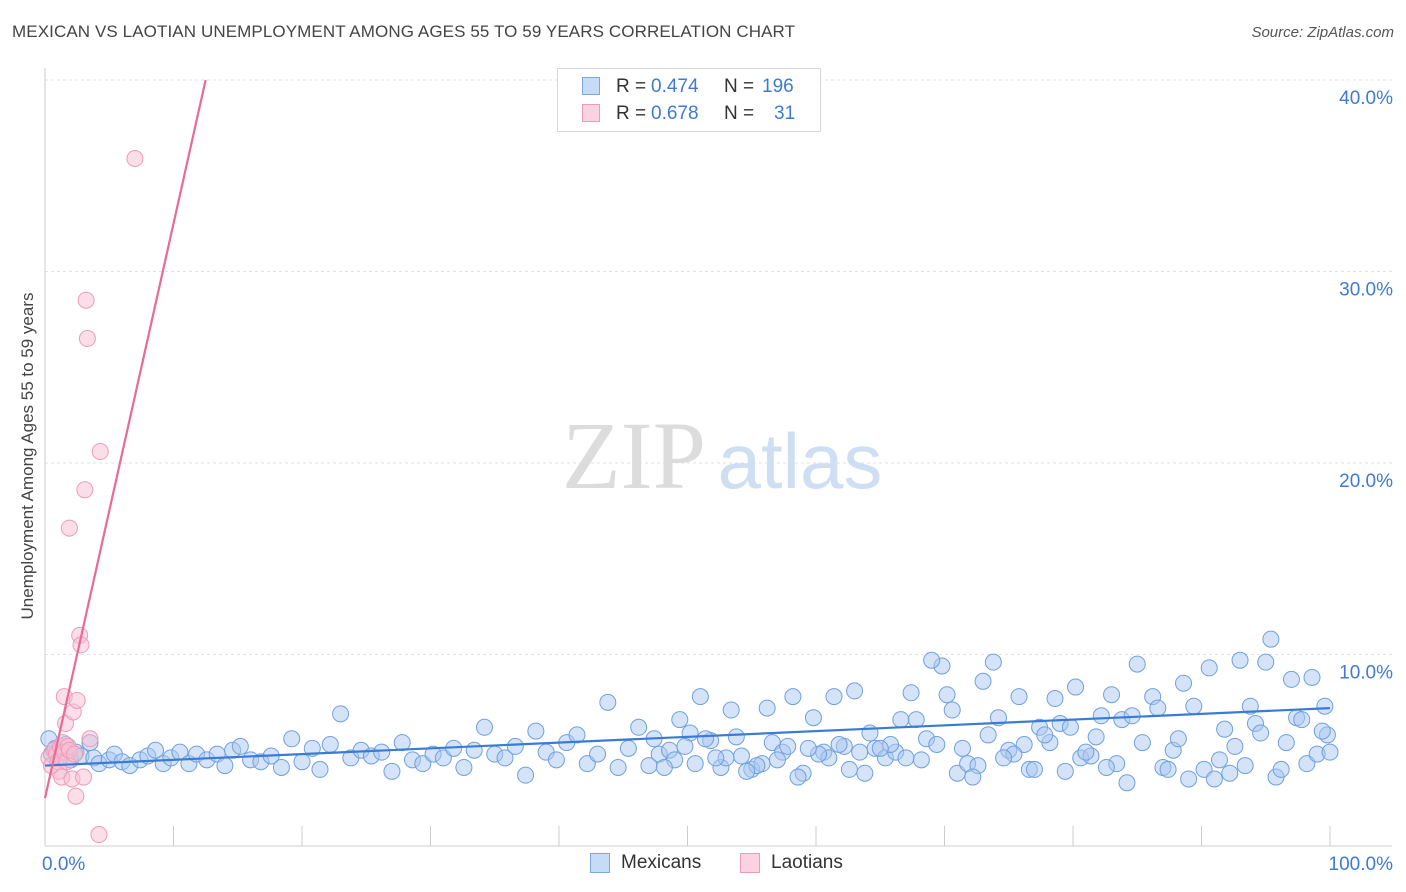 Image resolution: width=1406 pixels, height=892 pixels. Describe the element at coordinates (739, 86) in the screenshot. I see `n-label: N =` at that location.